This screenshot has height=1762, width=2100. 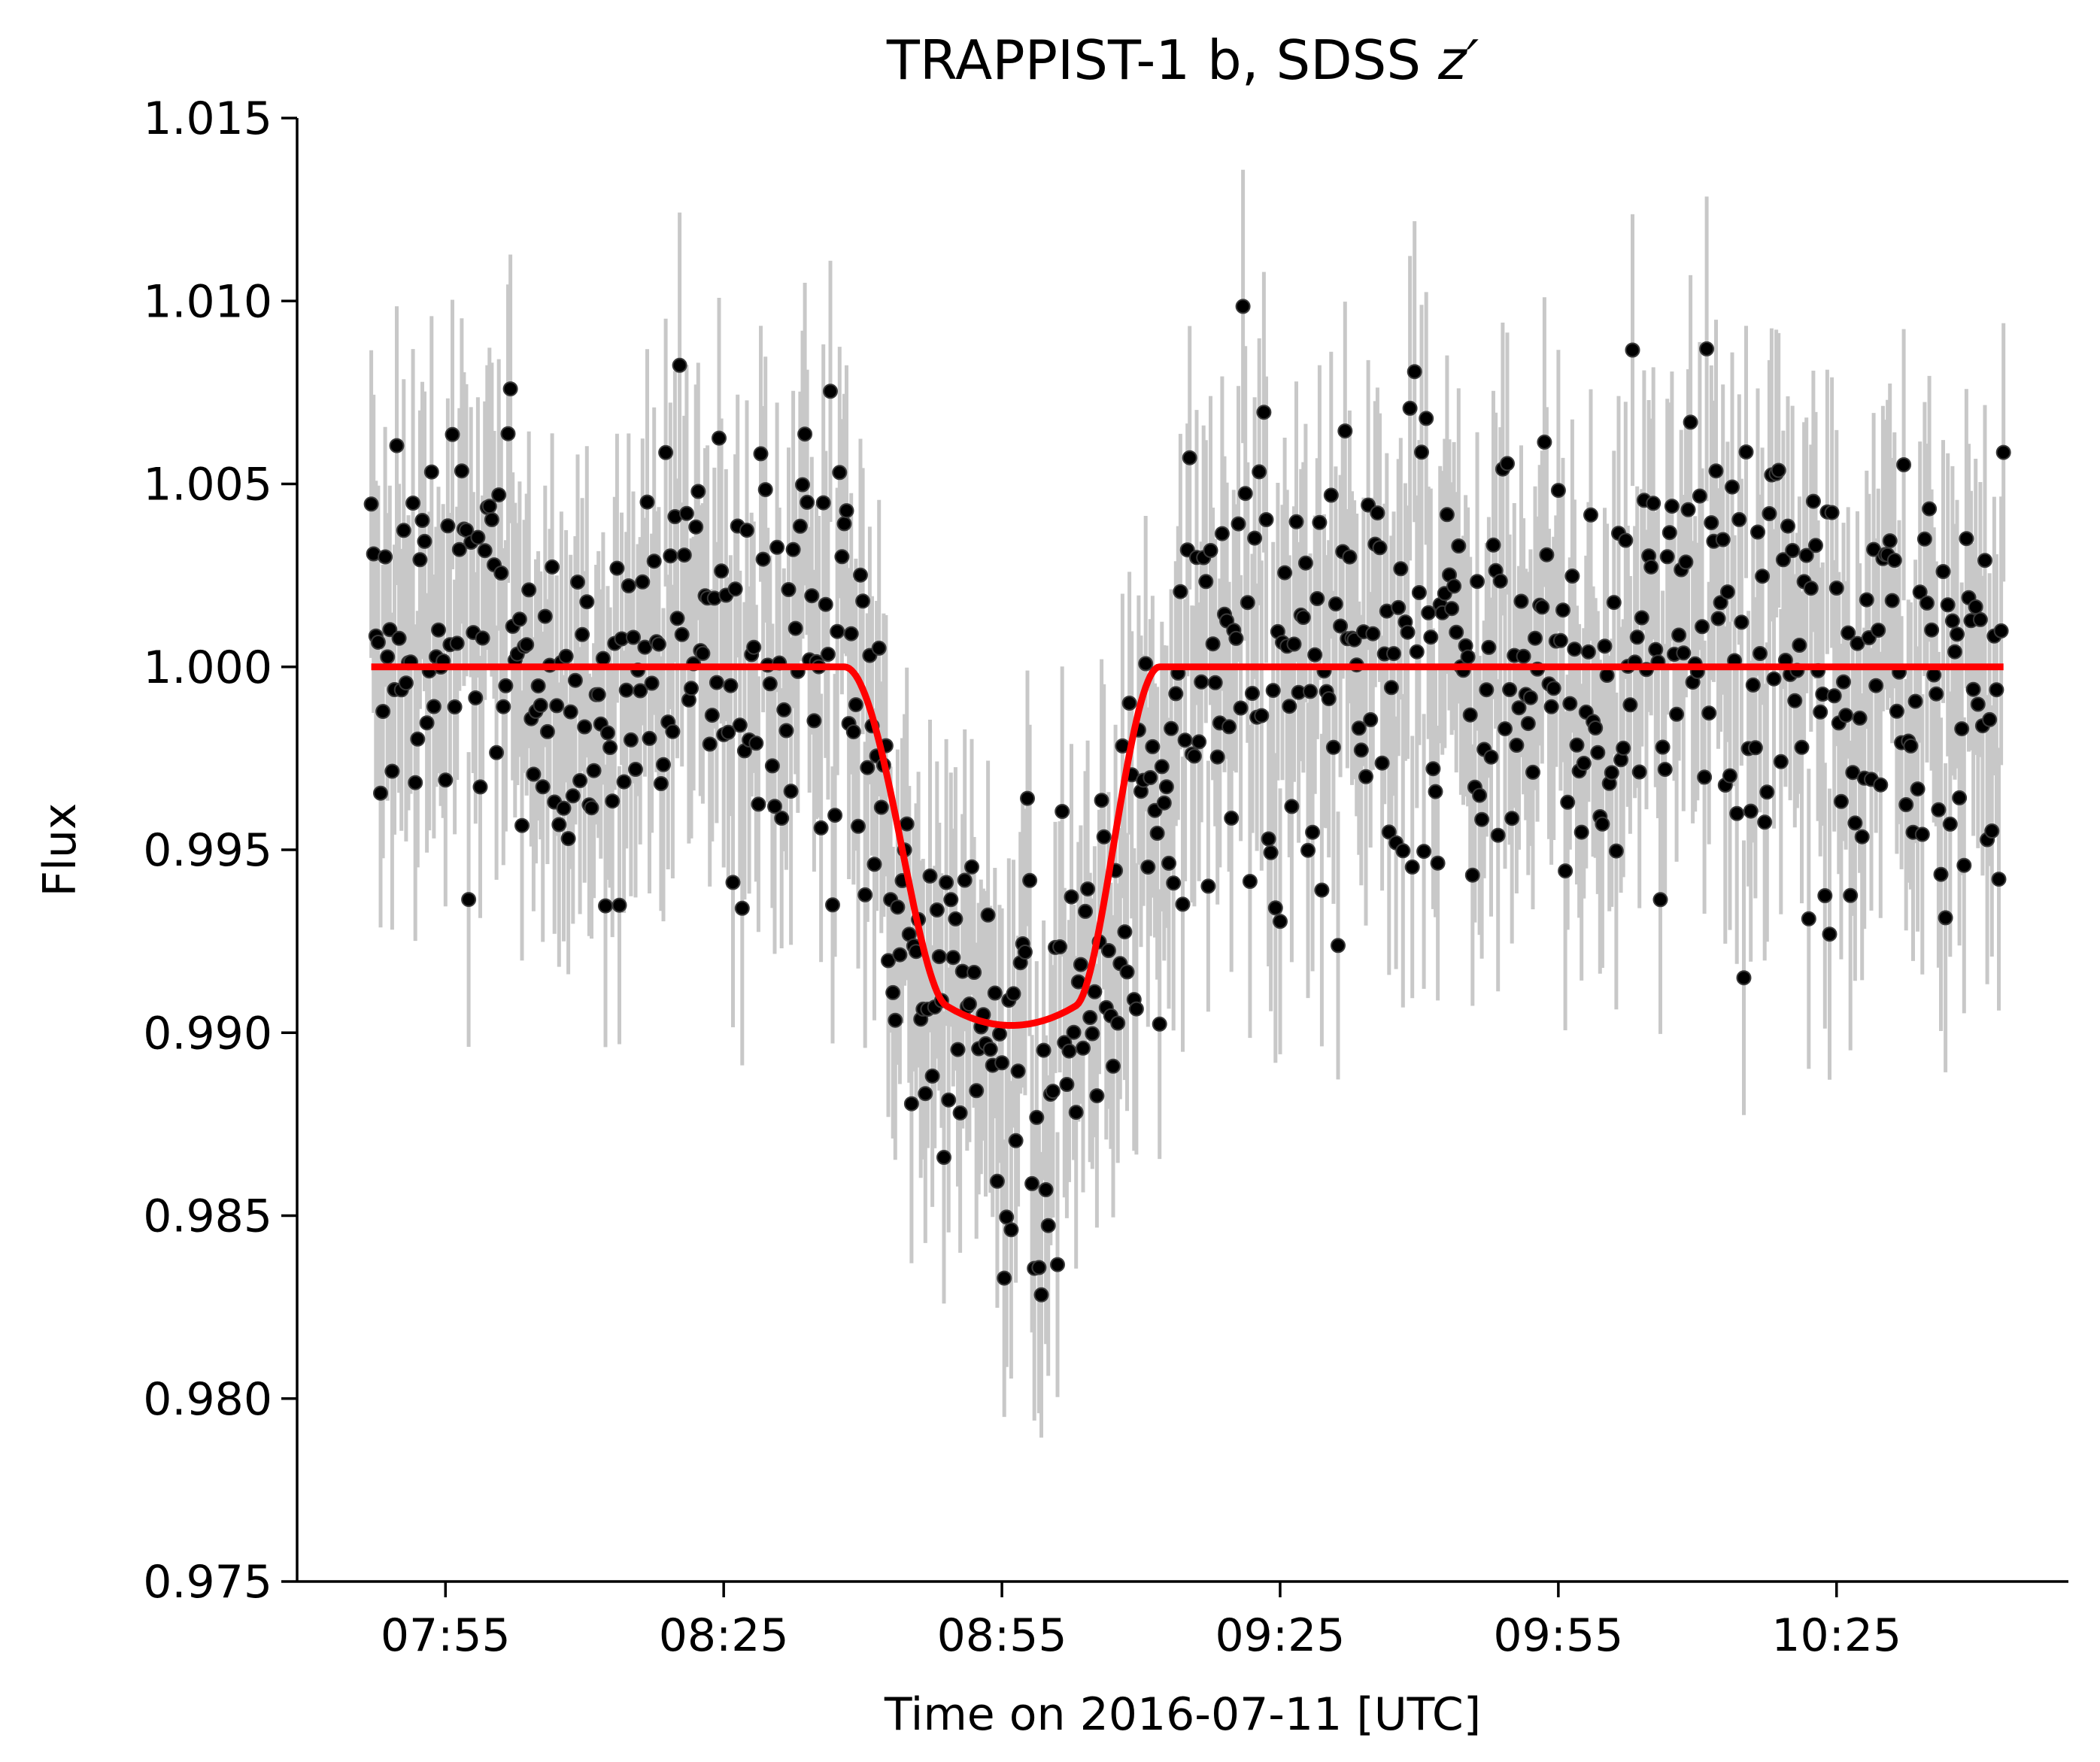 I want to click on x-tick-label: 07:55, so click(x=446, y=1635).